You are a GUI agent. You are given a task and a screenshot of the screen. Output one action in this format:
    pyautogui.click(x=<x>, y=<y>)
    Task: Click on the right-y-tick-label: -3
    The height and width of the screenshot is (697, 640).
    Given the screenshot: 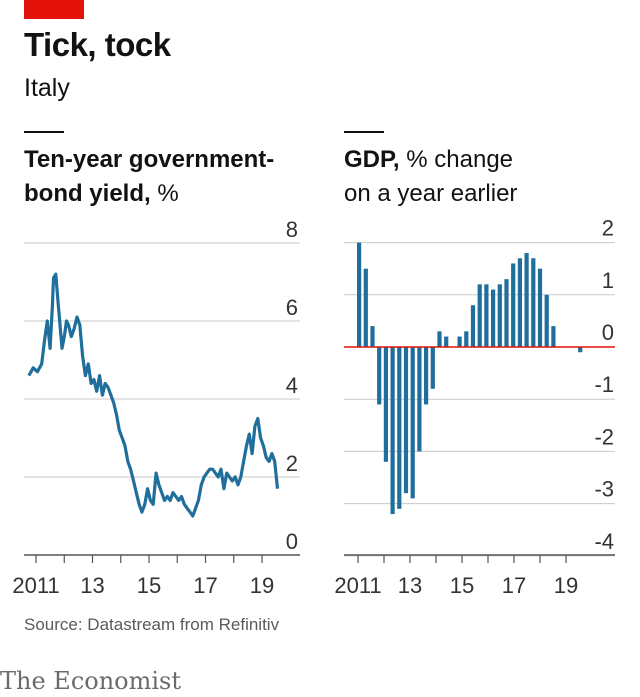 What is the action you would take?
    pyautogui.click(x=604, y=489)
    